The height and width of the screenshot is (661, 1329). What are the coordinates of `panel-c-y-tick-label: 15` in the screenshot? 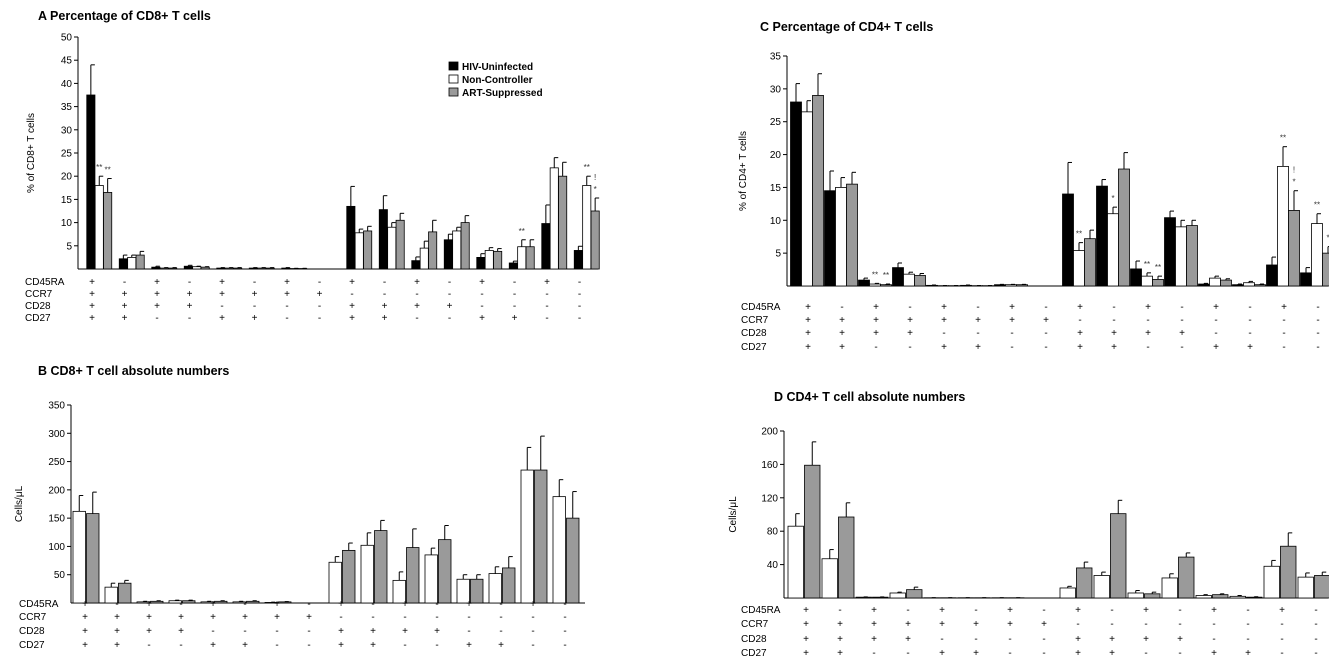 It's located at (776, 188).